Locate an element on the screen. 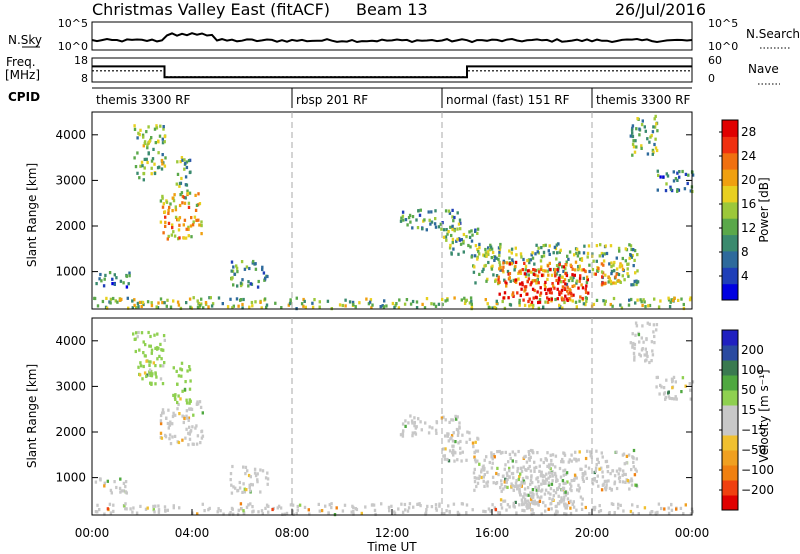  nsky-label: N.Sky is located at coordinates (25, 40).